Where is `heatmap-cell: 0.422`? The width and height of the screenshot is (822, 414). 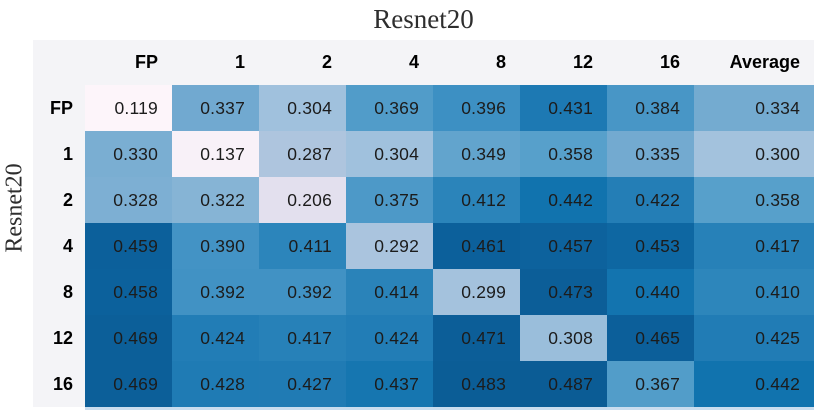
heatmap-cell: 0.422 is located at coordinates (650, 200).